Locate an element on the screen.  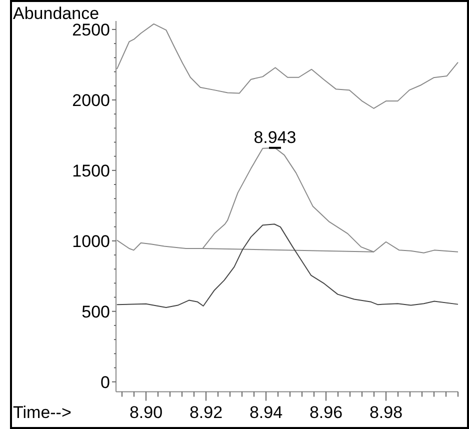
y-tick-label: 1000 is located at coordinates (91, 241).